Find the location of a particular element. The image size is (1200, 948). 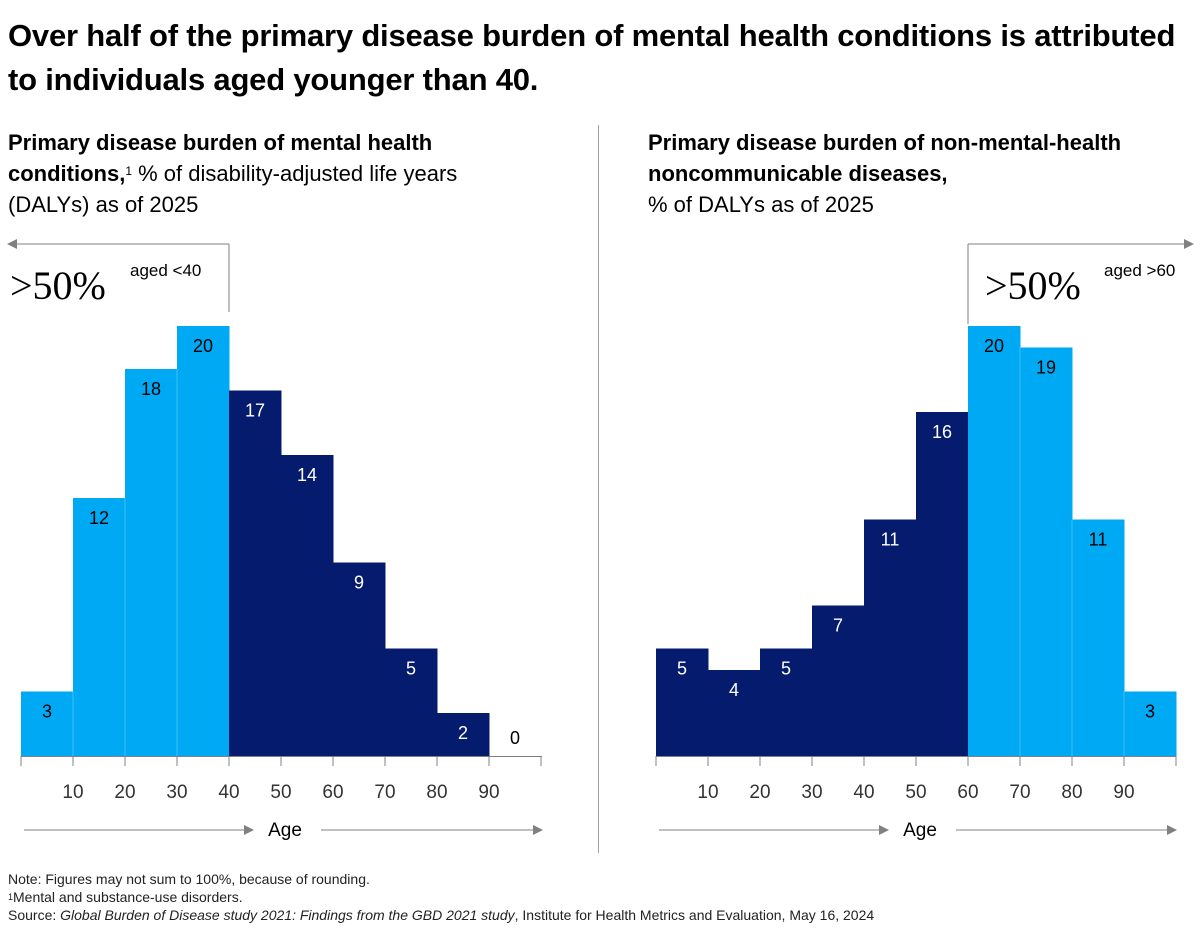

bar-value-label: 7 is located at coordinates (838, 626).